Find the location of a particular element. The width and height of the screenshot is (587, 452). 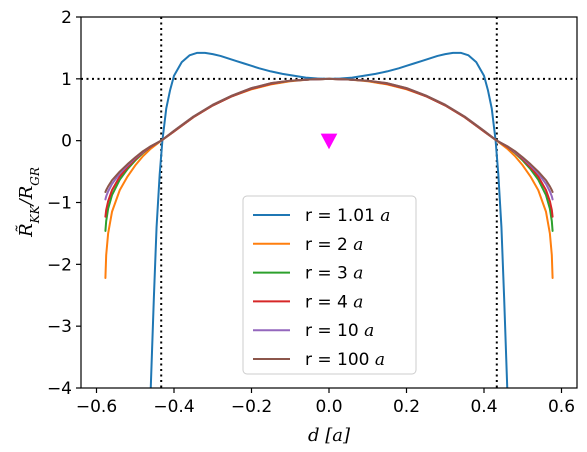

marker-layer is located at coordinates (329, 141).